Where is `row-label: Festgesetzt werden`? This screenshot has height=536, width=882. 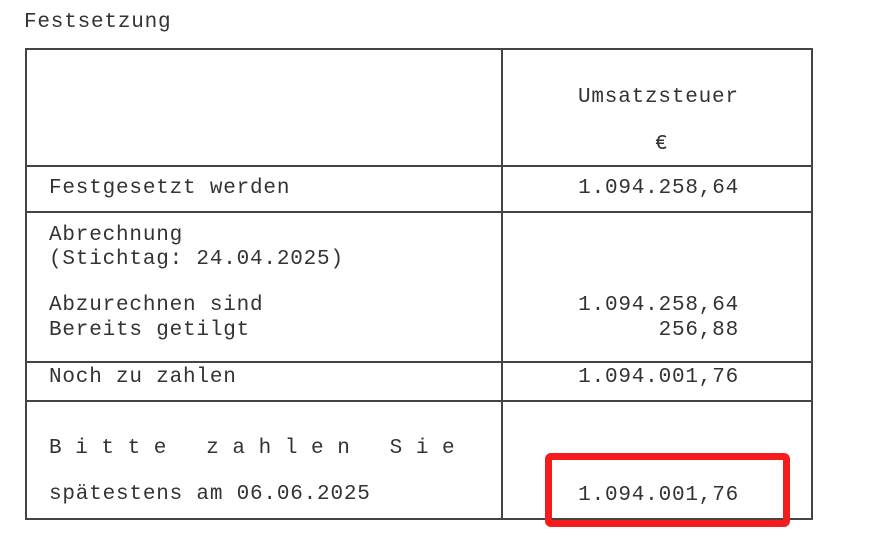 row-label: Festgesetzt werden is located at coordinates (170, 188).